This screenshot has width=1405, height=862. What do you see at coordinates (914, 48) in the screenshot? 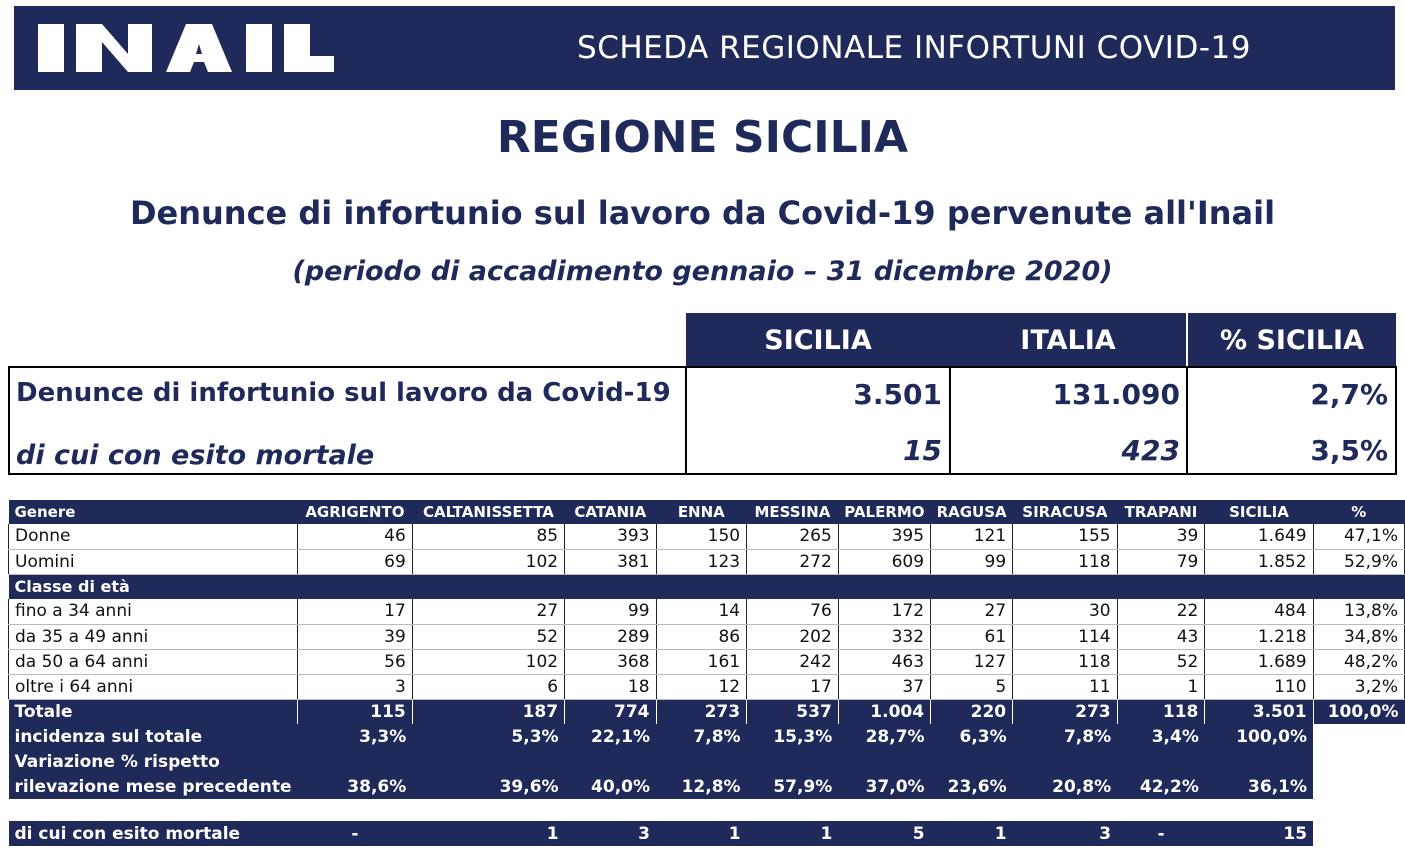
I see `sheet-title: SCHEDA REGIONALE INFORTUNI COVID-19` at bounding box center [914, 48].